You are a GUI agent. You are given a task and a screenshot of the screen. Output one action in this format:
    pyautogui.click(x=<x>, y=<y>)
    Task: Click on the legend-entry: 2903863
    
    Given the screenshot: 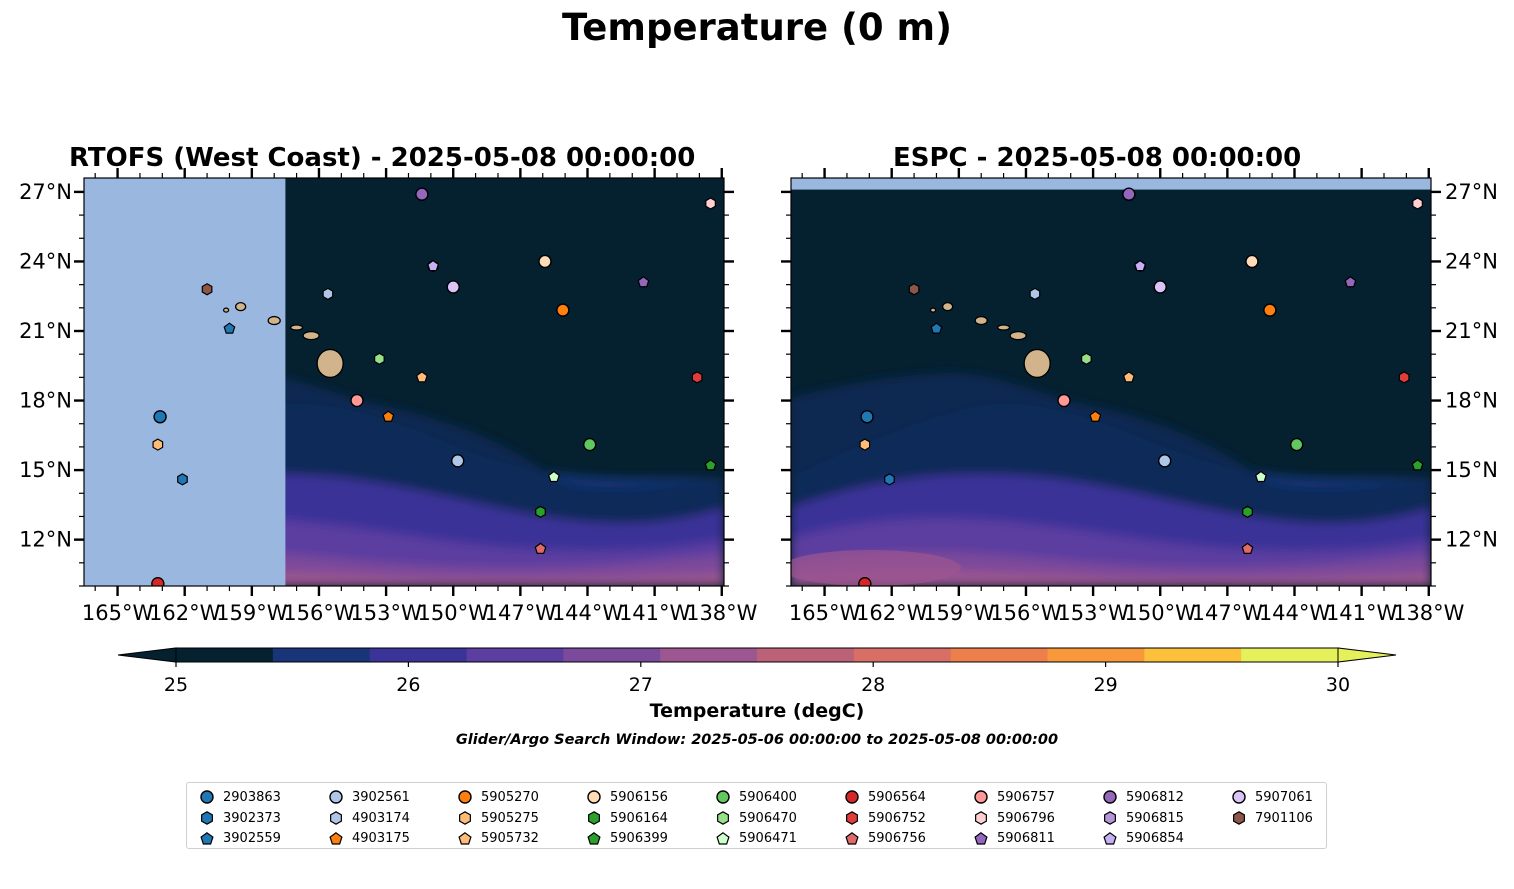 What is the action you would take?
    pyautogui.click(x=240, y=797)
    